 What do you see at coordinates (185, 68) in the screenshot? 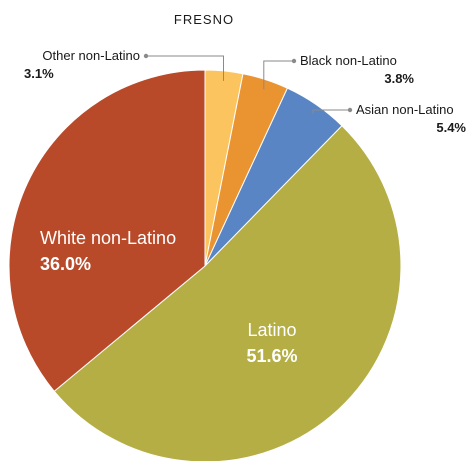
I see `leader-line-other-non-latino` at bounding box center [185, 68].